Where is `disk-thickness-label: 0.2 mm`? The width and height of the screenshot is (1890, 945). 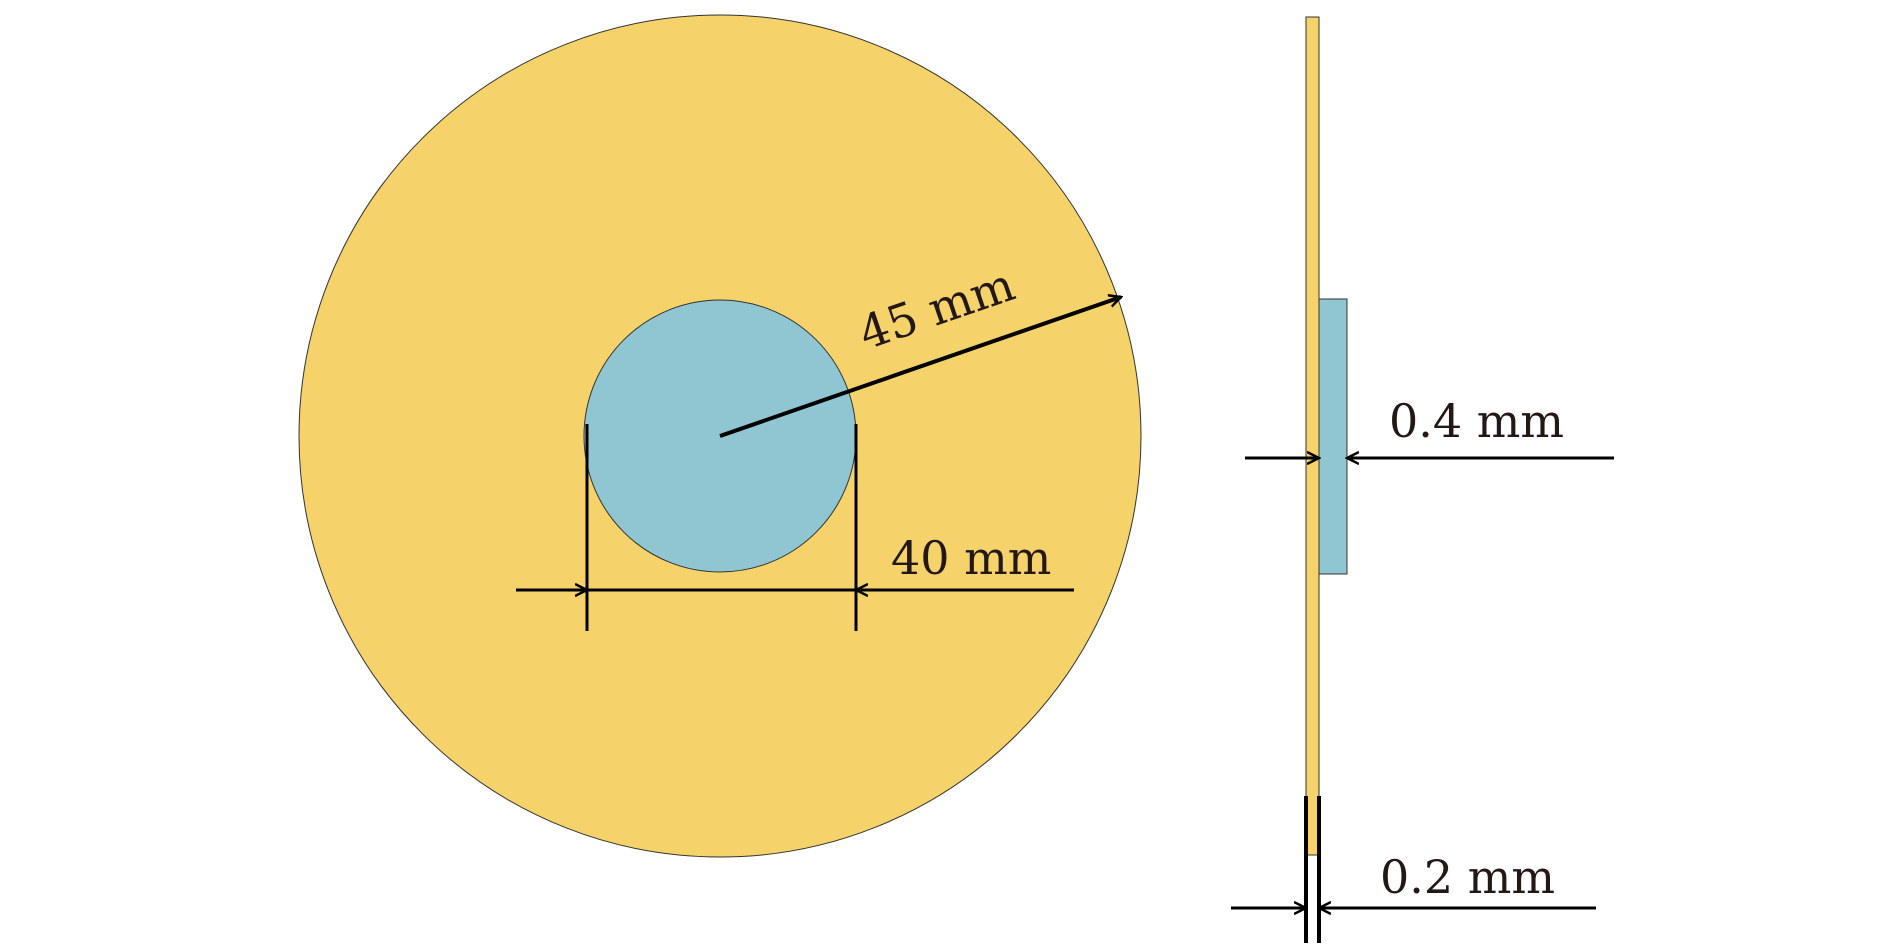 disk-thickness-label: 0.2 mm is located at coordinates (1467, 877).